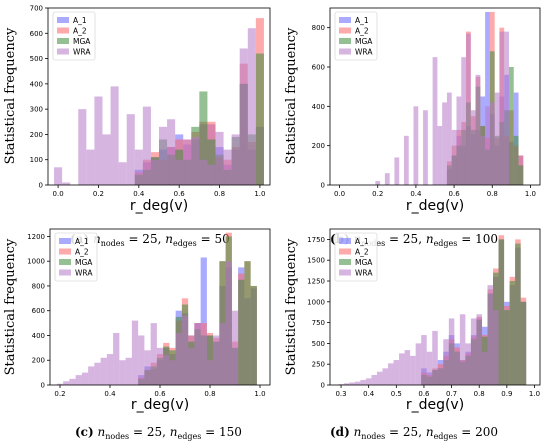  What do you see at coordinates (316, 261) in the screenshot?
I see `y-tick-label: 1500` at bounding box center [316, 261].